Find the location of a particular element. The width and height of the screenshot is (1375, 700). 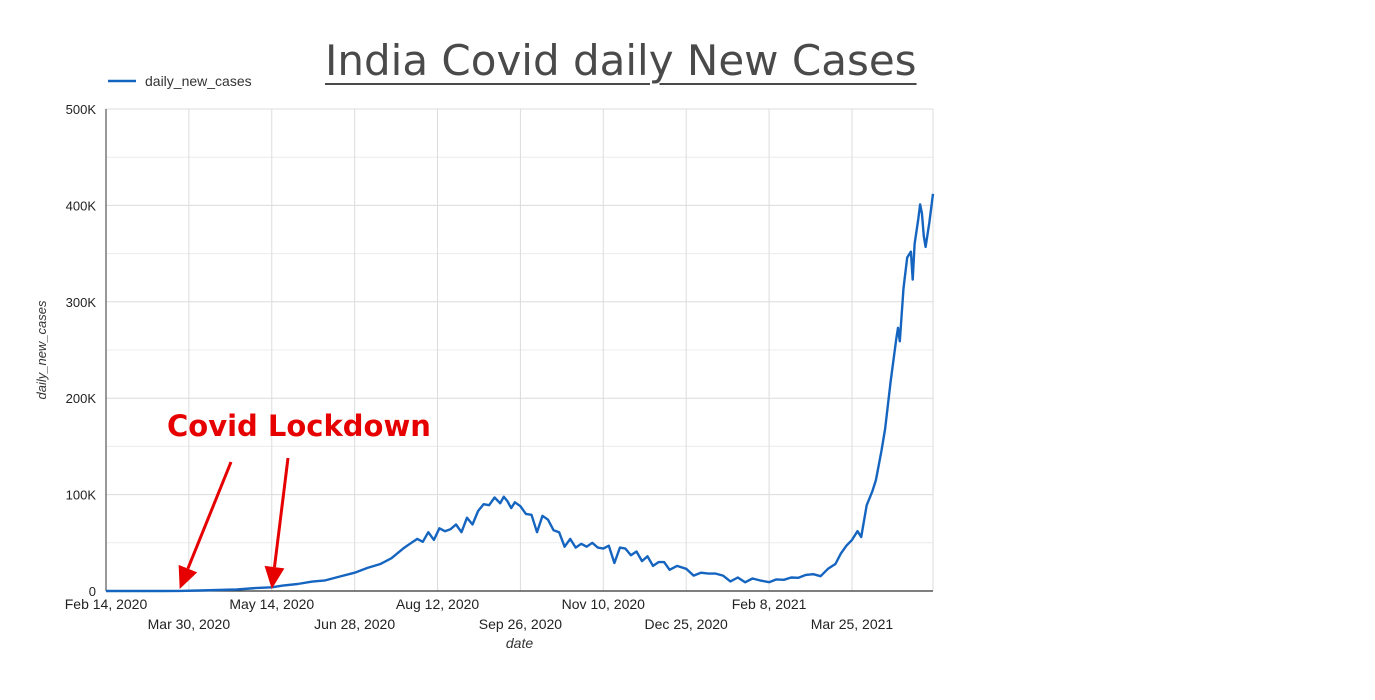

y-tick-label: 200K is located at coordinates (81, 398).